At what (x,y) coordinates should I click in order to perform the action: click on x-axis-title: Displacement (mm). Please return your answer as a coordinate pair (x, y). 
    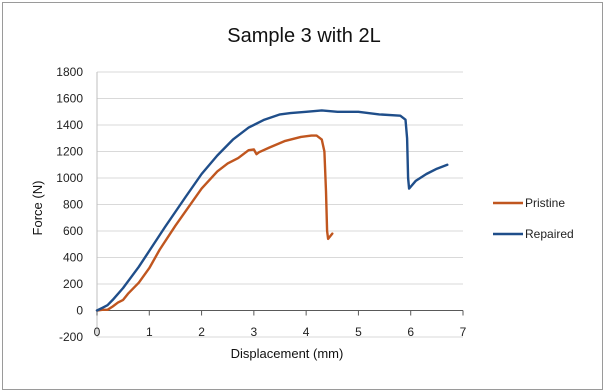
    Looking at the image, I should click on (287, 353).